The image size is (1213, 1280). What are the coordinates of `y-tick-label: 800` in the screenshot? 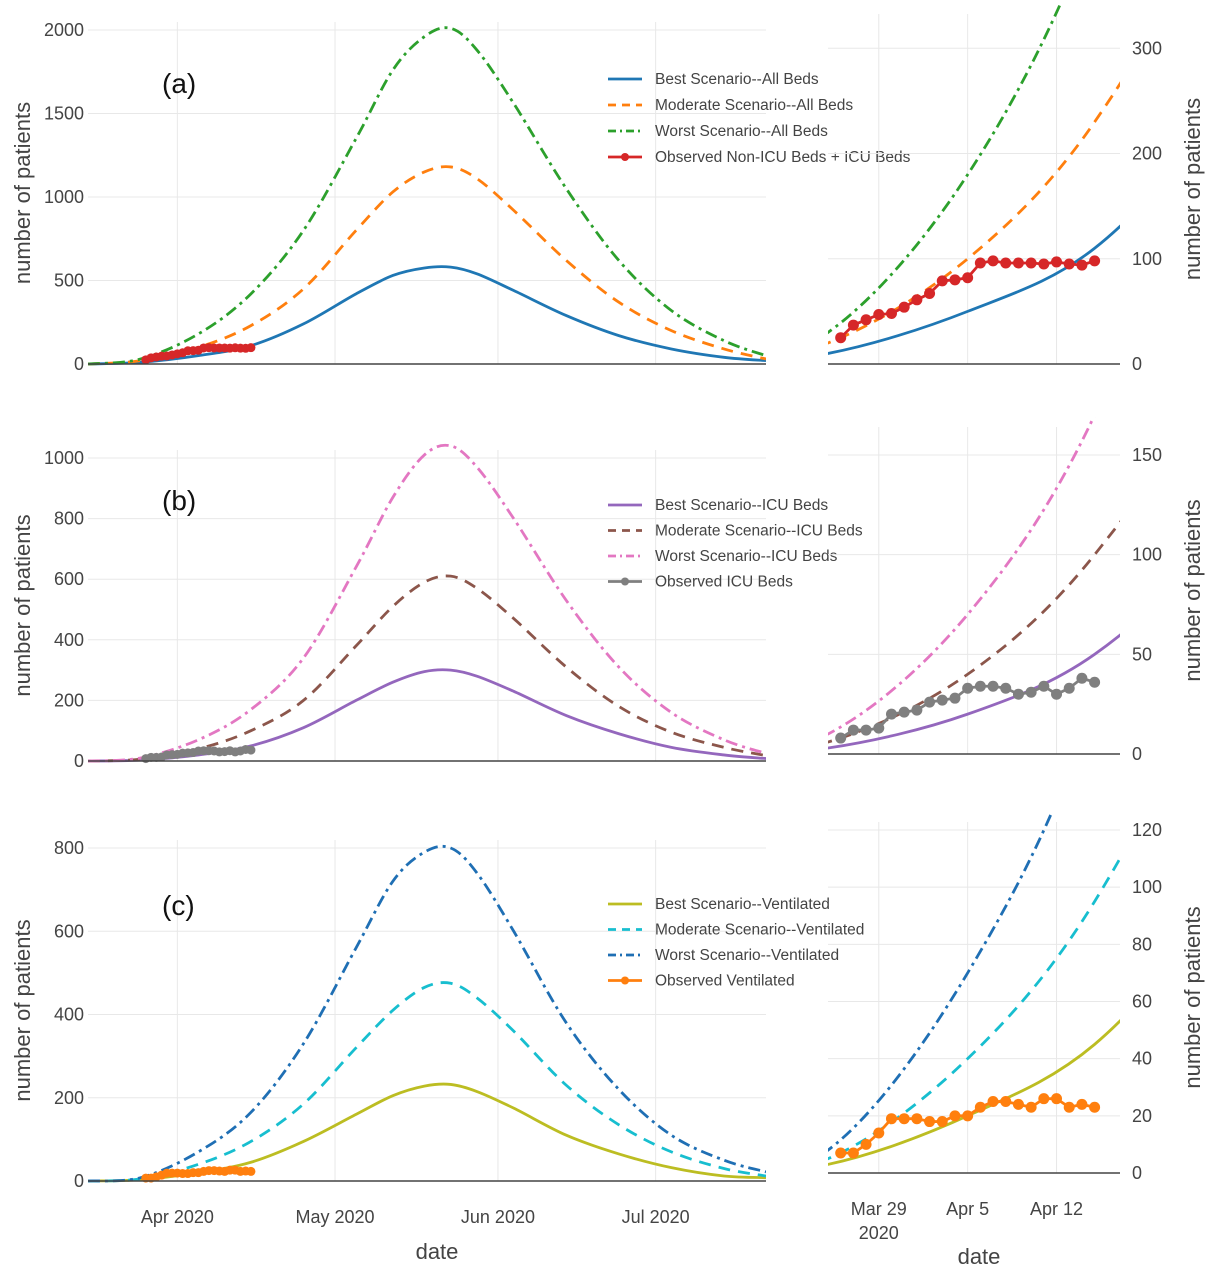 It's located at (69, 848).